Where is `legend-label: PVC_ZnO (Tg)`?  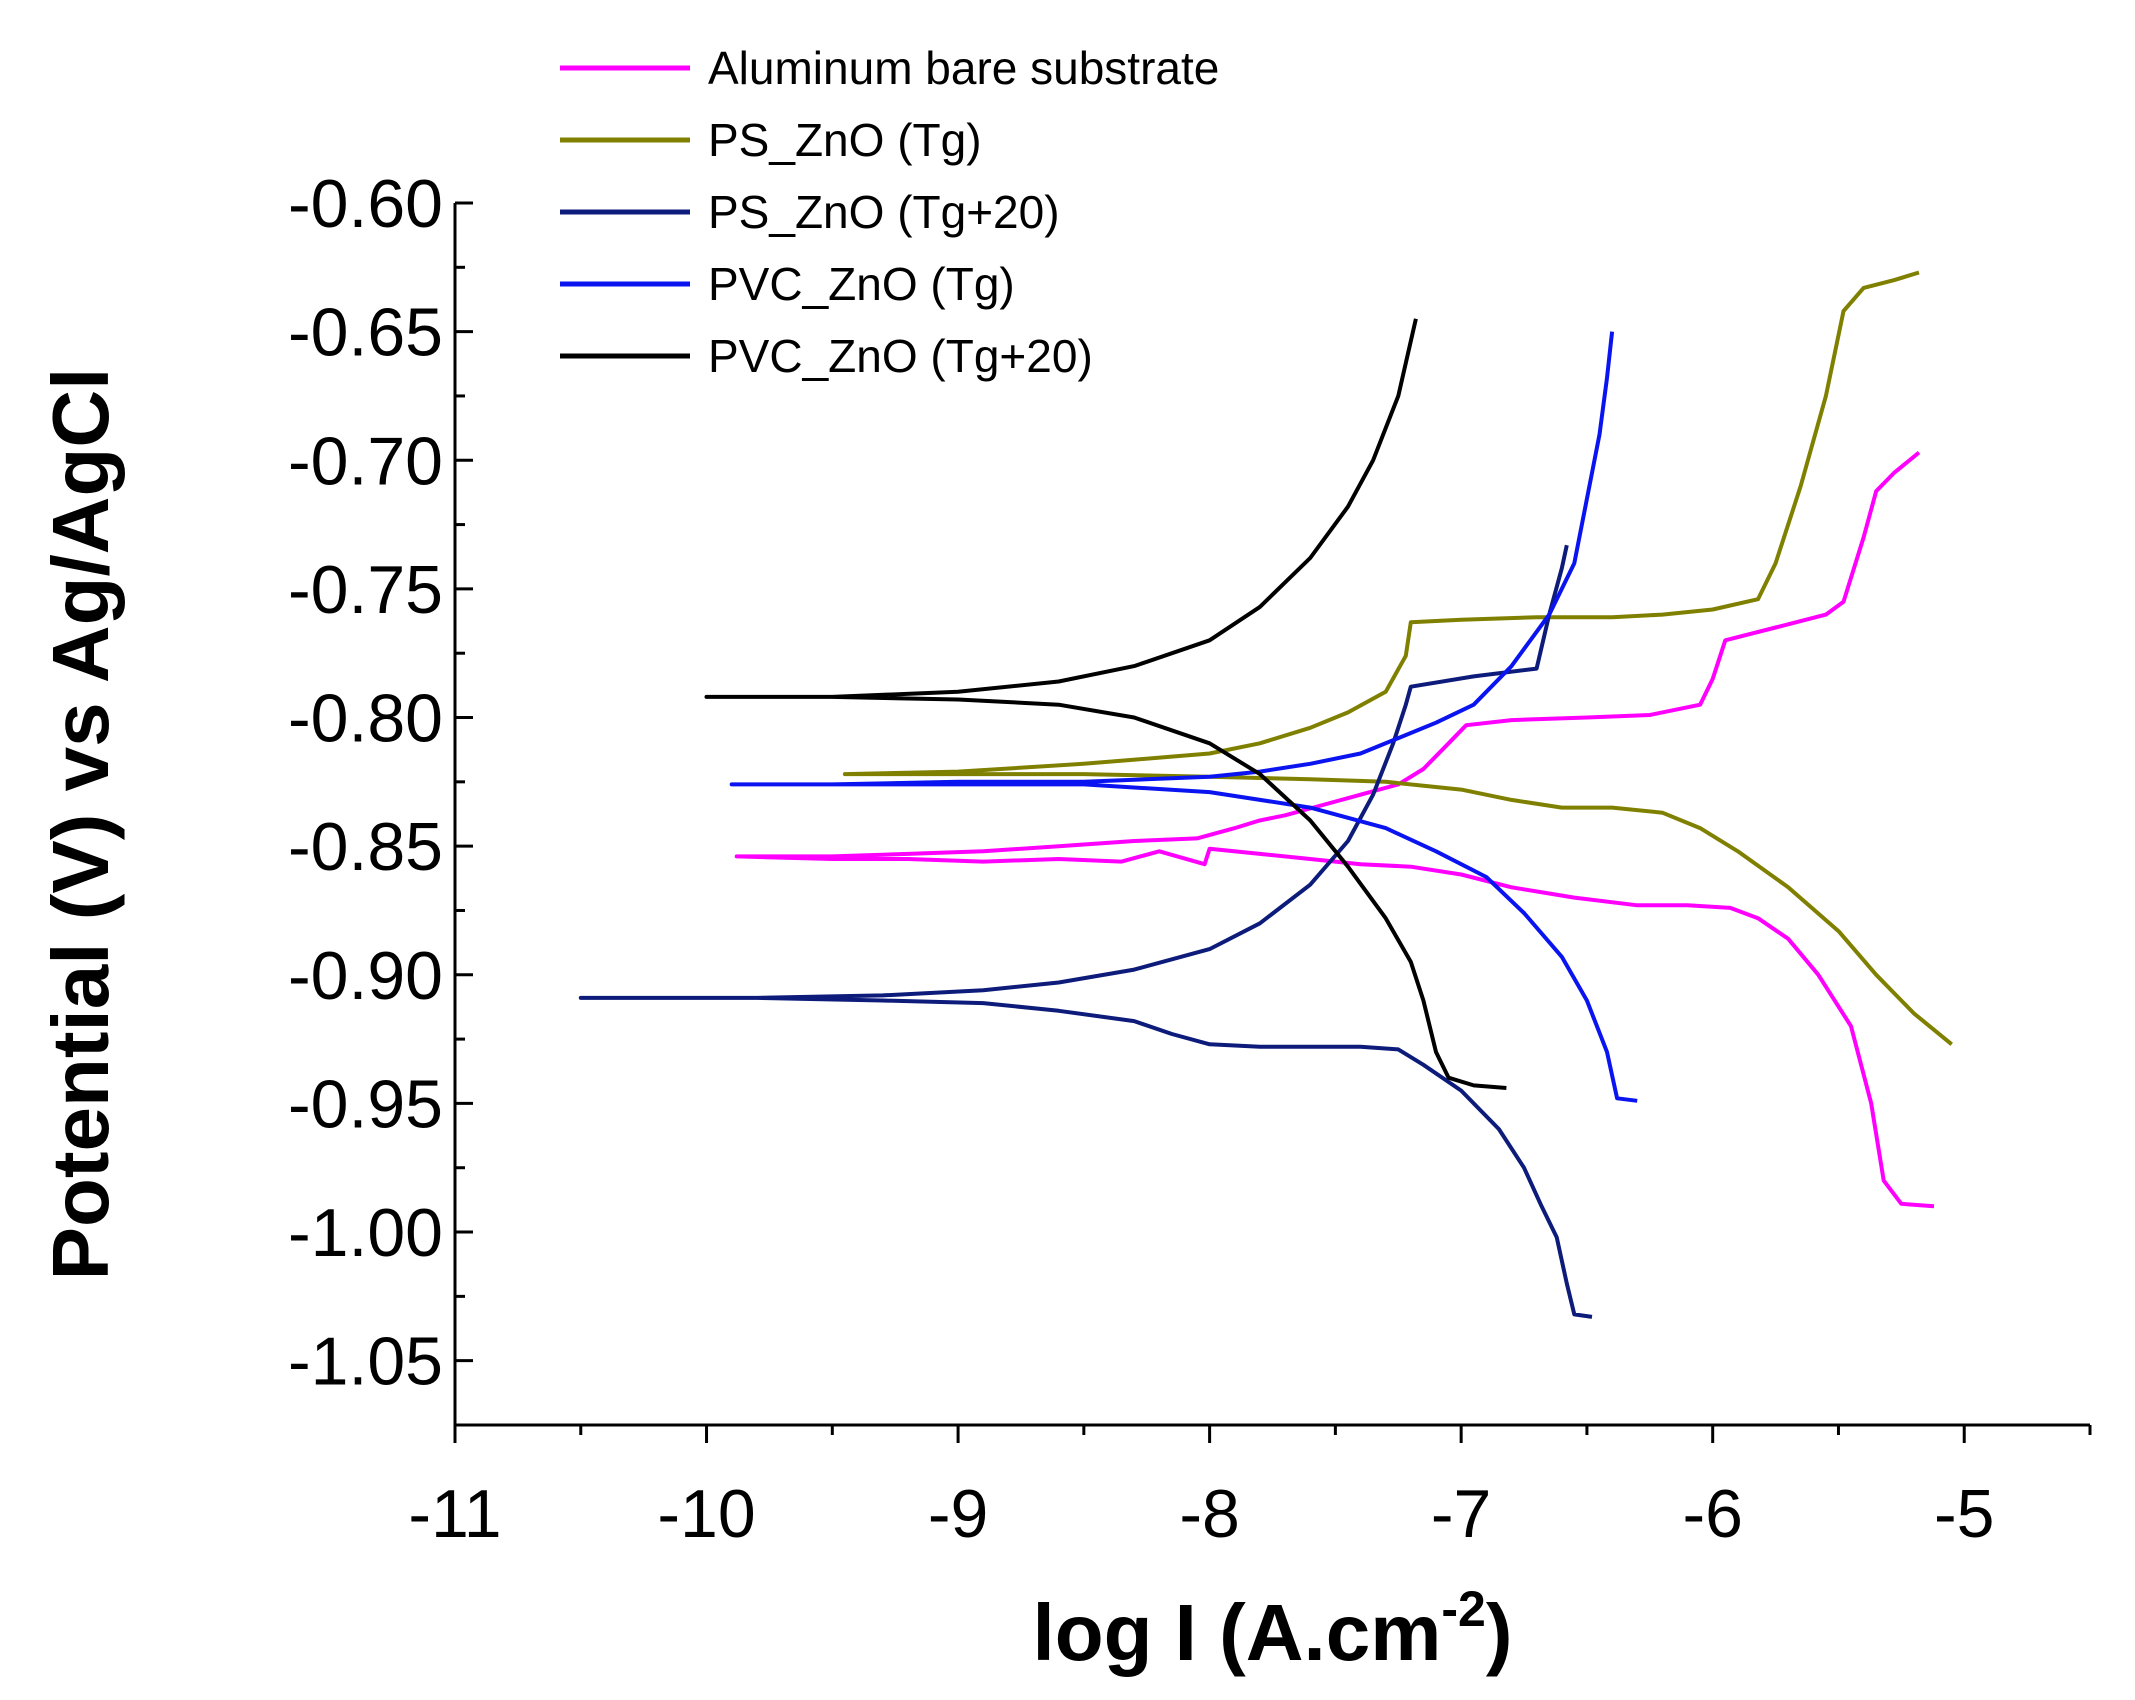
legend-label: PVC_ZnO (Tg) is located at coordinates (861, 284).